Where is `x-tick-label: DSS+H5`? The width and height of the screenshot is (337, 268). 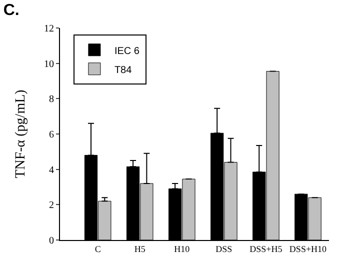
x-tick-label: DSS+H5 is located at coordinates (266, 249).